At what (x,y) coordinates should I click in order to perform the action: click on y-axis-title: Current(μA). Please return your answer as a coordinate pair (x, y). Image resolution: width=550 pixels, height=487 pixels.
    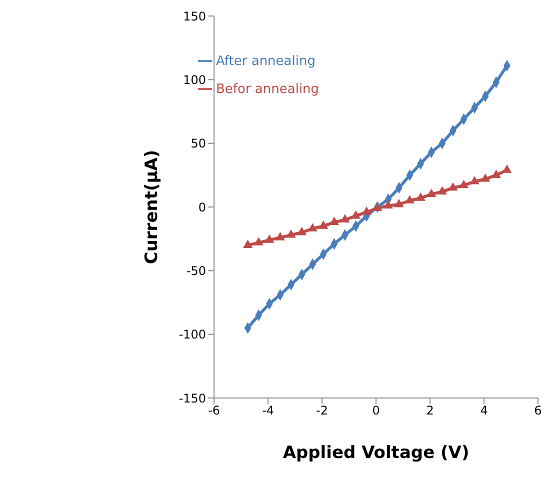
    Looking at the image, I should click on (152, 207).